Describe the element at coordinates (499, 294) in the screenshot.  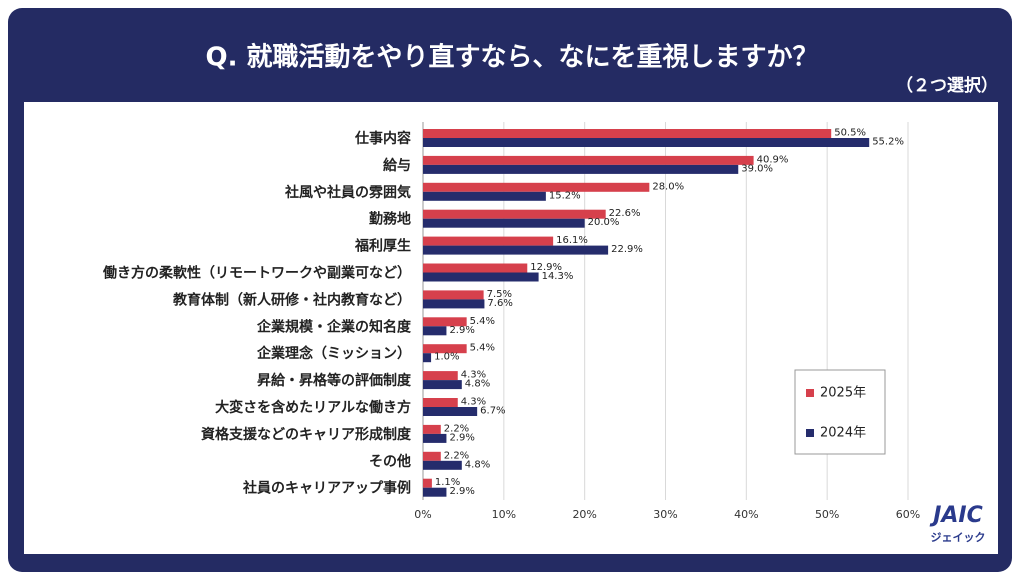
I see `data-label: 7.5%` at that location.